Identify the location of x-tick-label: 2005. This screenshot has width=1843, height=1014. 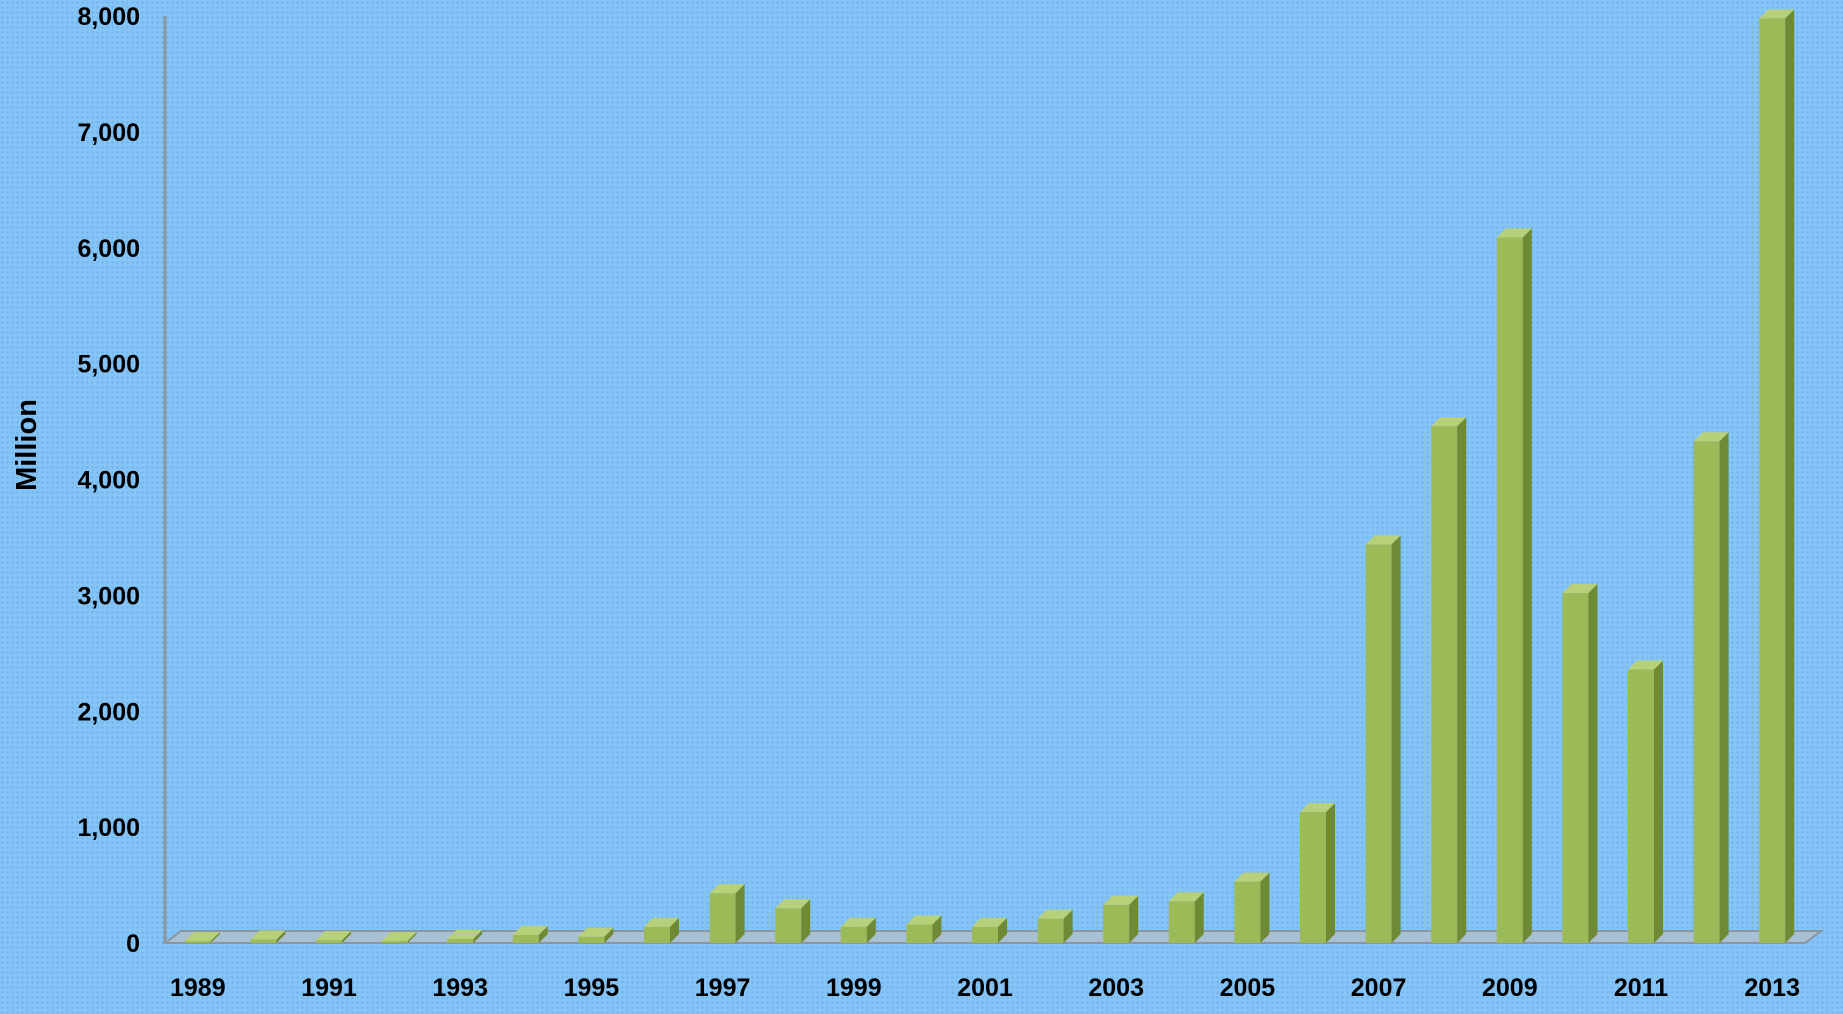
(1248, 988).